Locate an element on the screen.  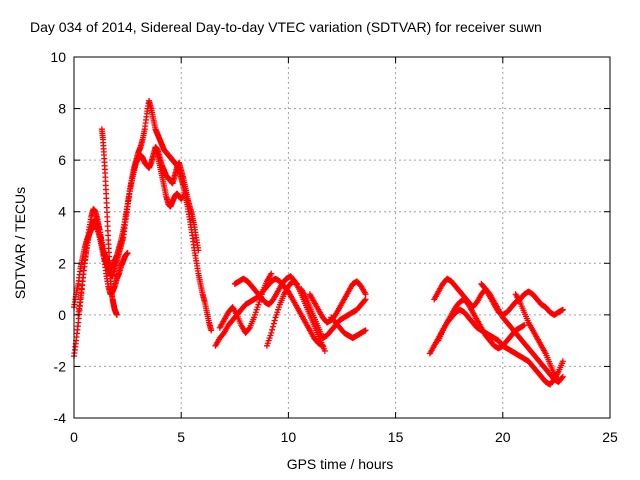
y-tick-label: 2 is located at coordinates (62, 263).